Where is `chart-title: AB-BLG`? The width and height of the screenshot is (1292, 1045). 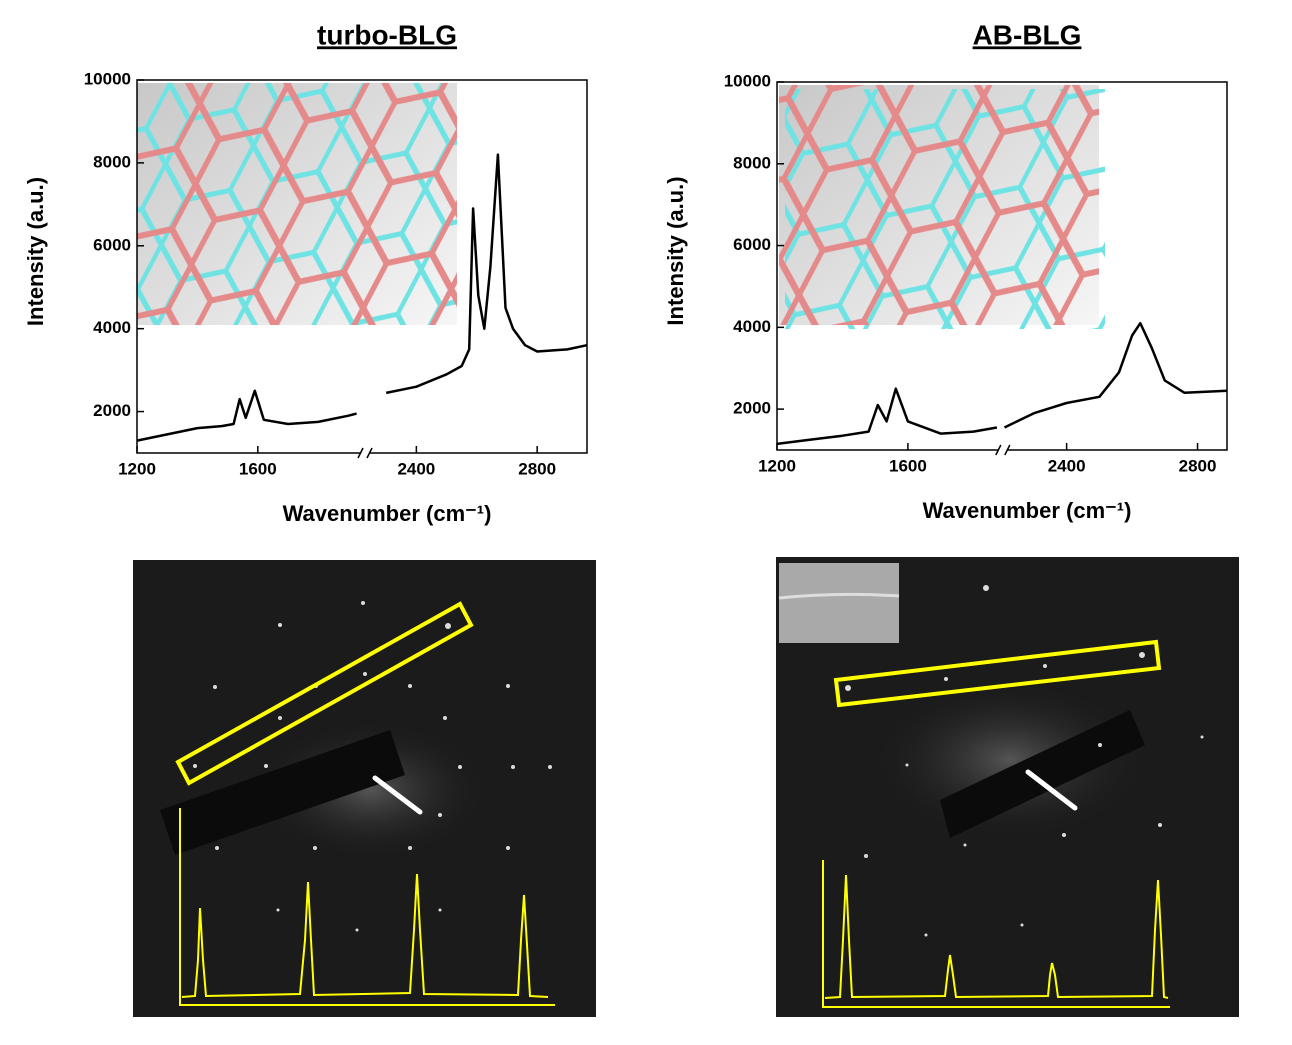
chart-title: AB-BLG is located at coordinates (1027, 34).